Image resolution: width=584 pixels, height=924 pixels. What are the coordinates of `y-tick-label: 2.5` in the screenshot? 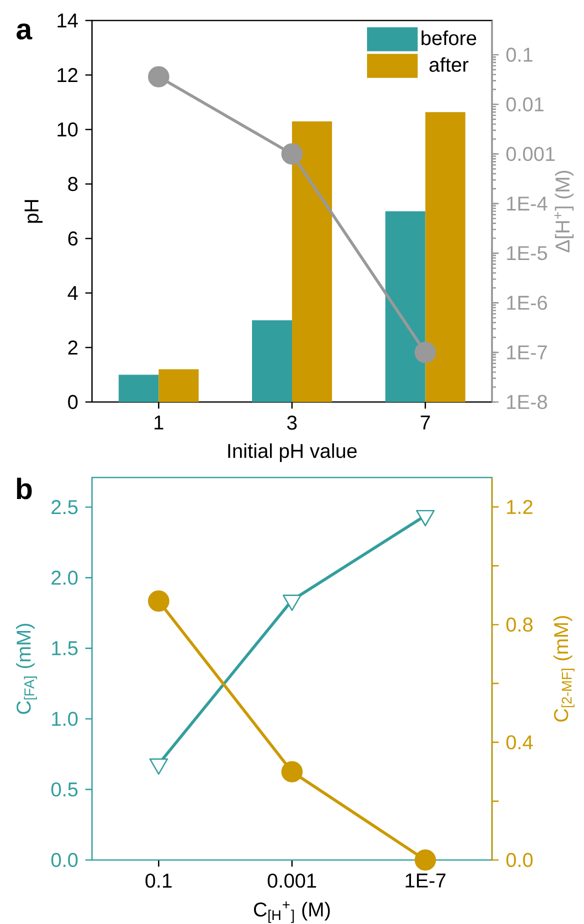 It's located at (65, 507).